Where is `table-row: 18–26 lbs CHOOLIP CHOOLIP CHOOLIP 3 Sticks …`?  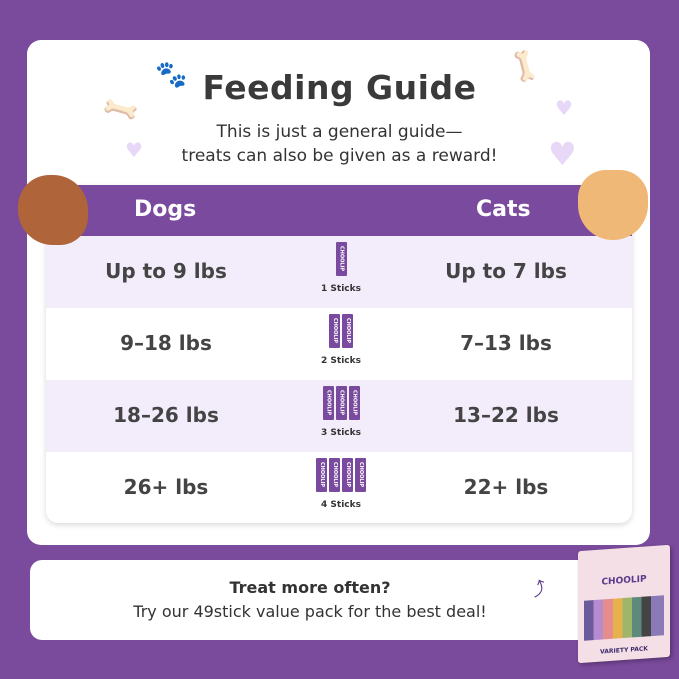
table-row: 18–26 lbs CHOOLIP CHOOLIP CHOOLIP 3 Sticks … is located at coordinates (339, 416).